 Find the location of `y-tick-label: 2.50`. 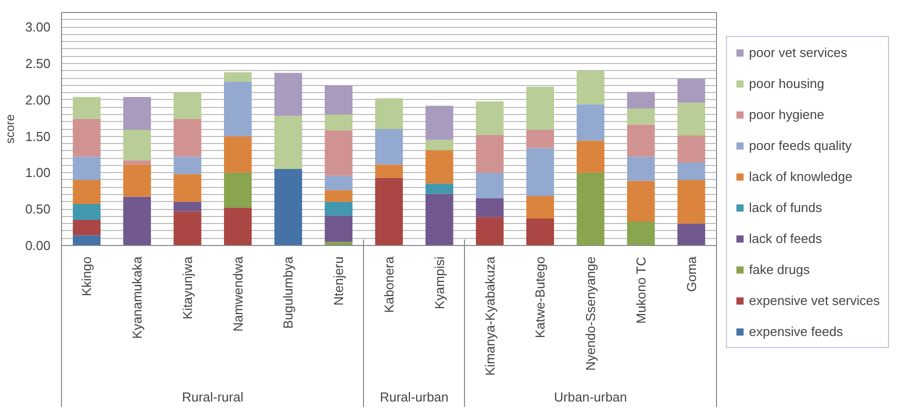

y-tick-label: 2.50 is located at coordinates (38, 63).